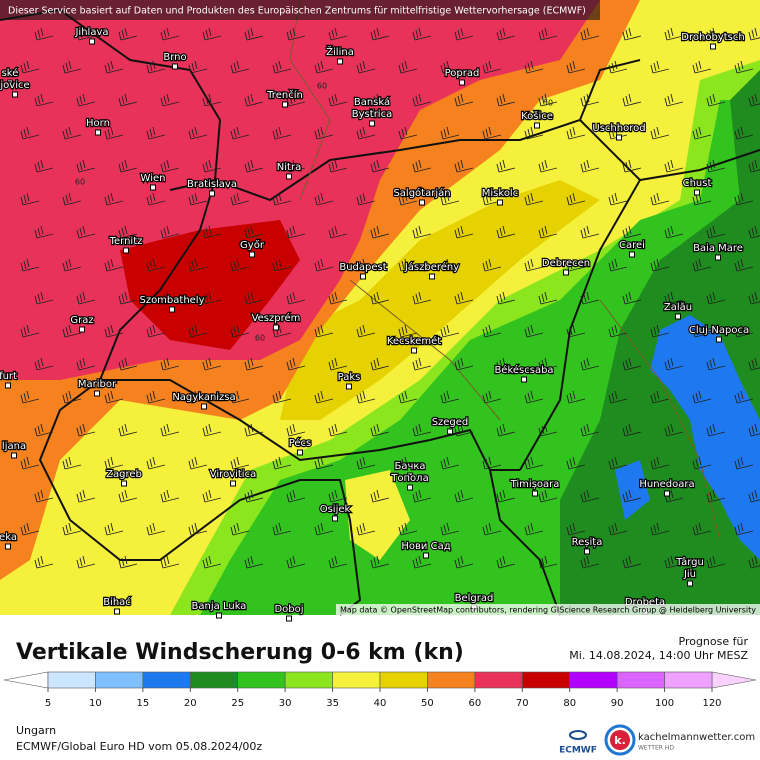  What do you see at coordinates (523, 370) in the screenshot?
I see `city-label: Békéscsaba` at bounding box center [523, 370].